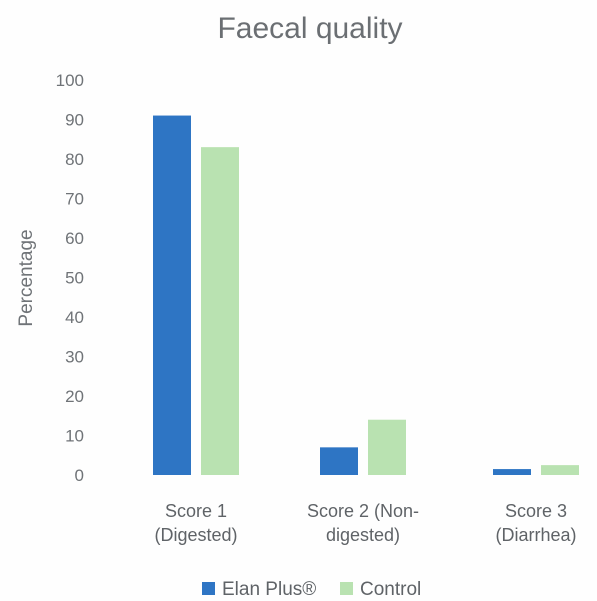  What do you see at coordinates (26, 277) in the screenshot?
I see `y-axis-label: Percentage` at bounding box center [26, 277].